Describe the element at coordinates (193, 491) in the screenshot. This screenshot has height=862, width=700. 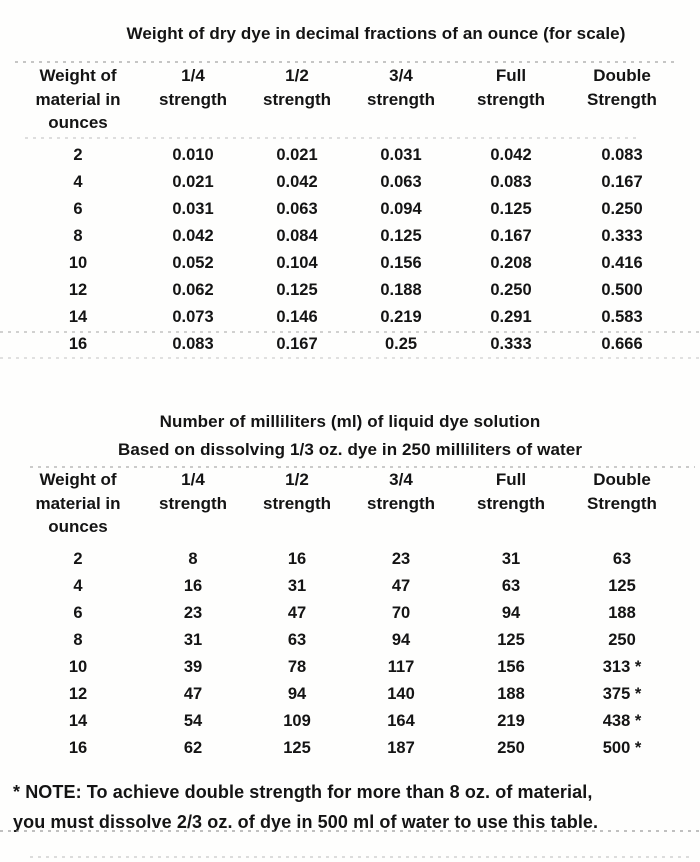
I see `column-header: 1/4 strength` at that location.